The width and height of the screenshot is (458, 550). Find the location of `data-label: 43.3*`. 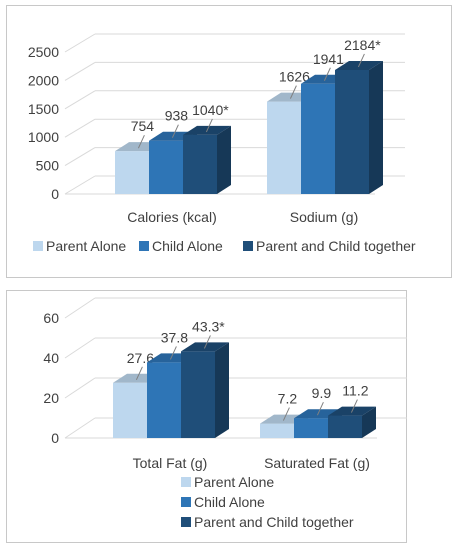

data-label: 43.3* is located at coordinates (208, 326).